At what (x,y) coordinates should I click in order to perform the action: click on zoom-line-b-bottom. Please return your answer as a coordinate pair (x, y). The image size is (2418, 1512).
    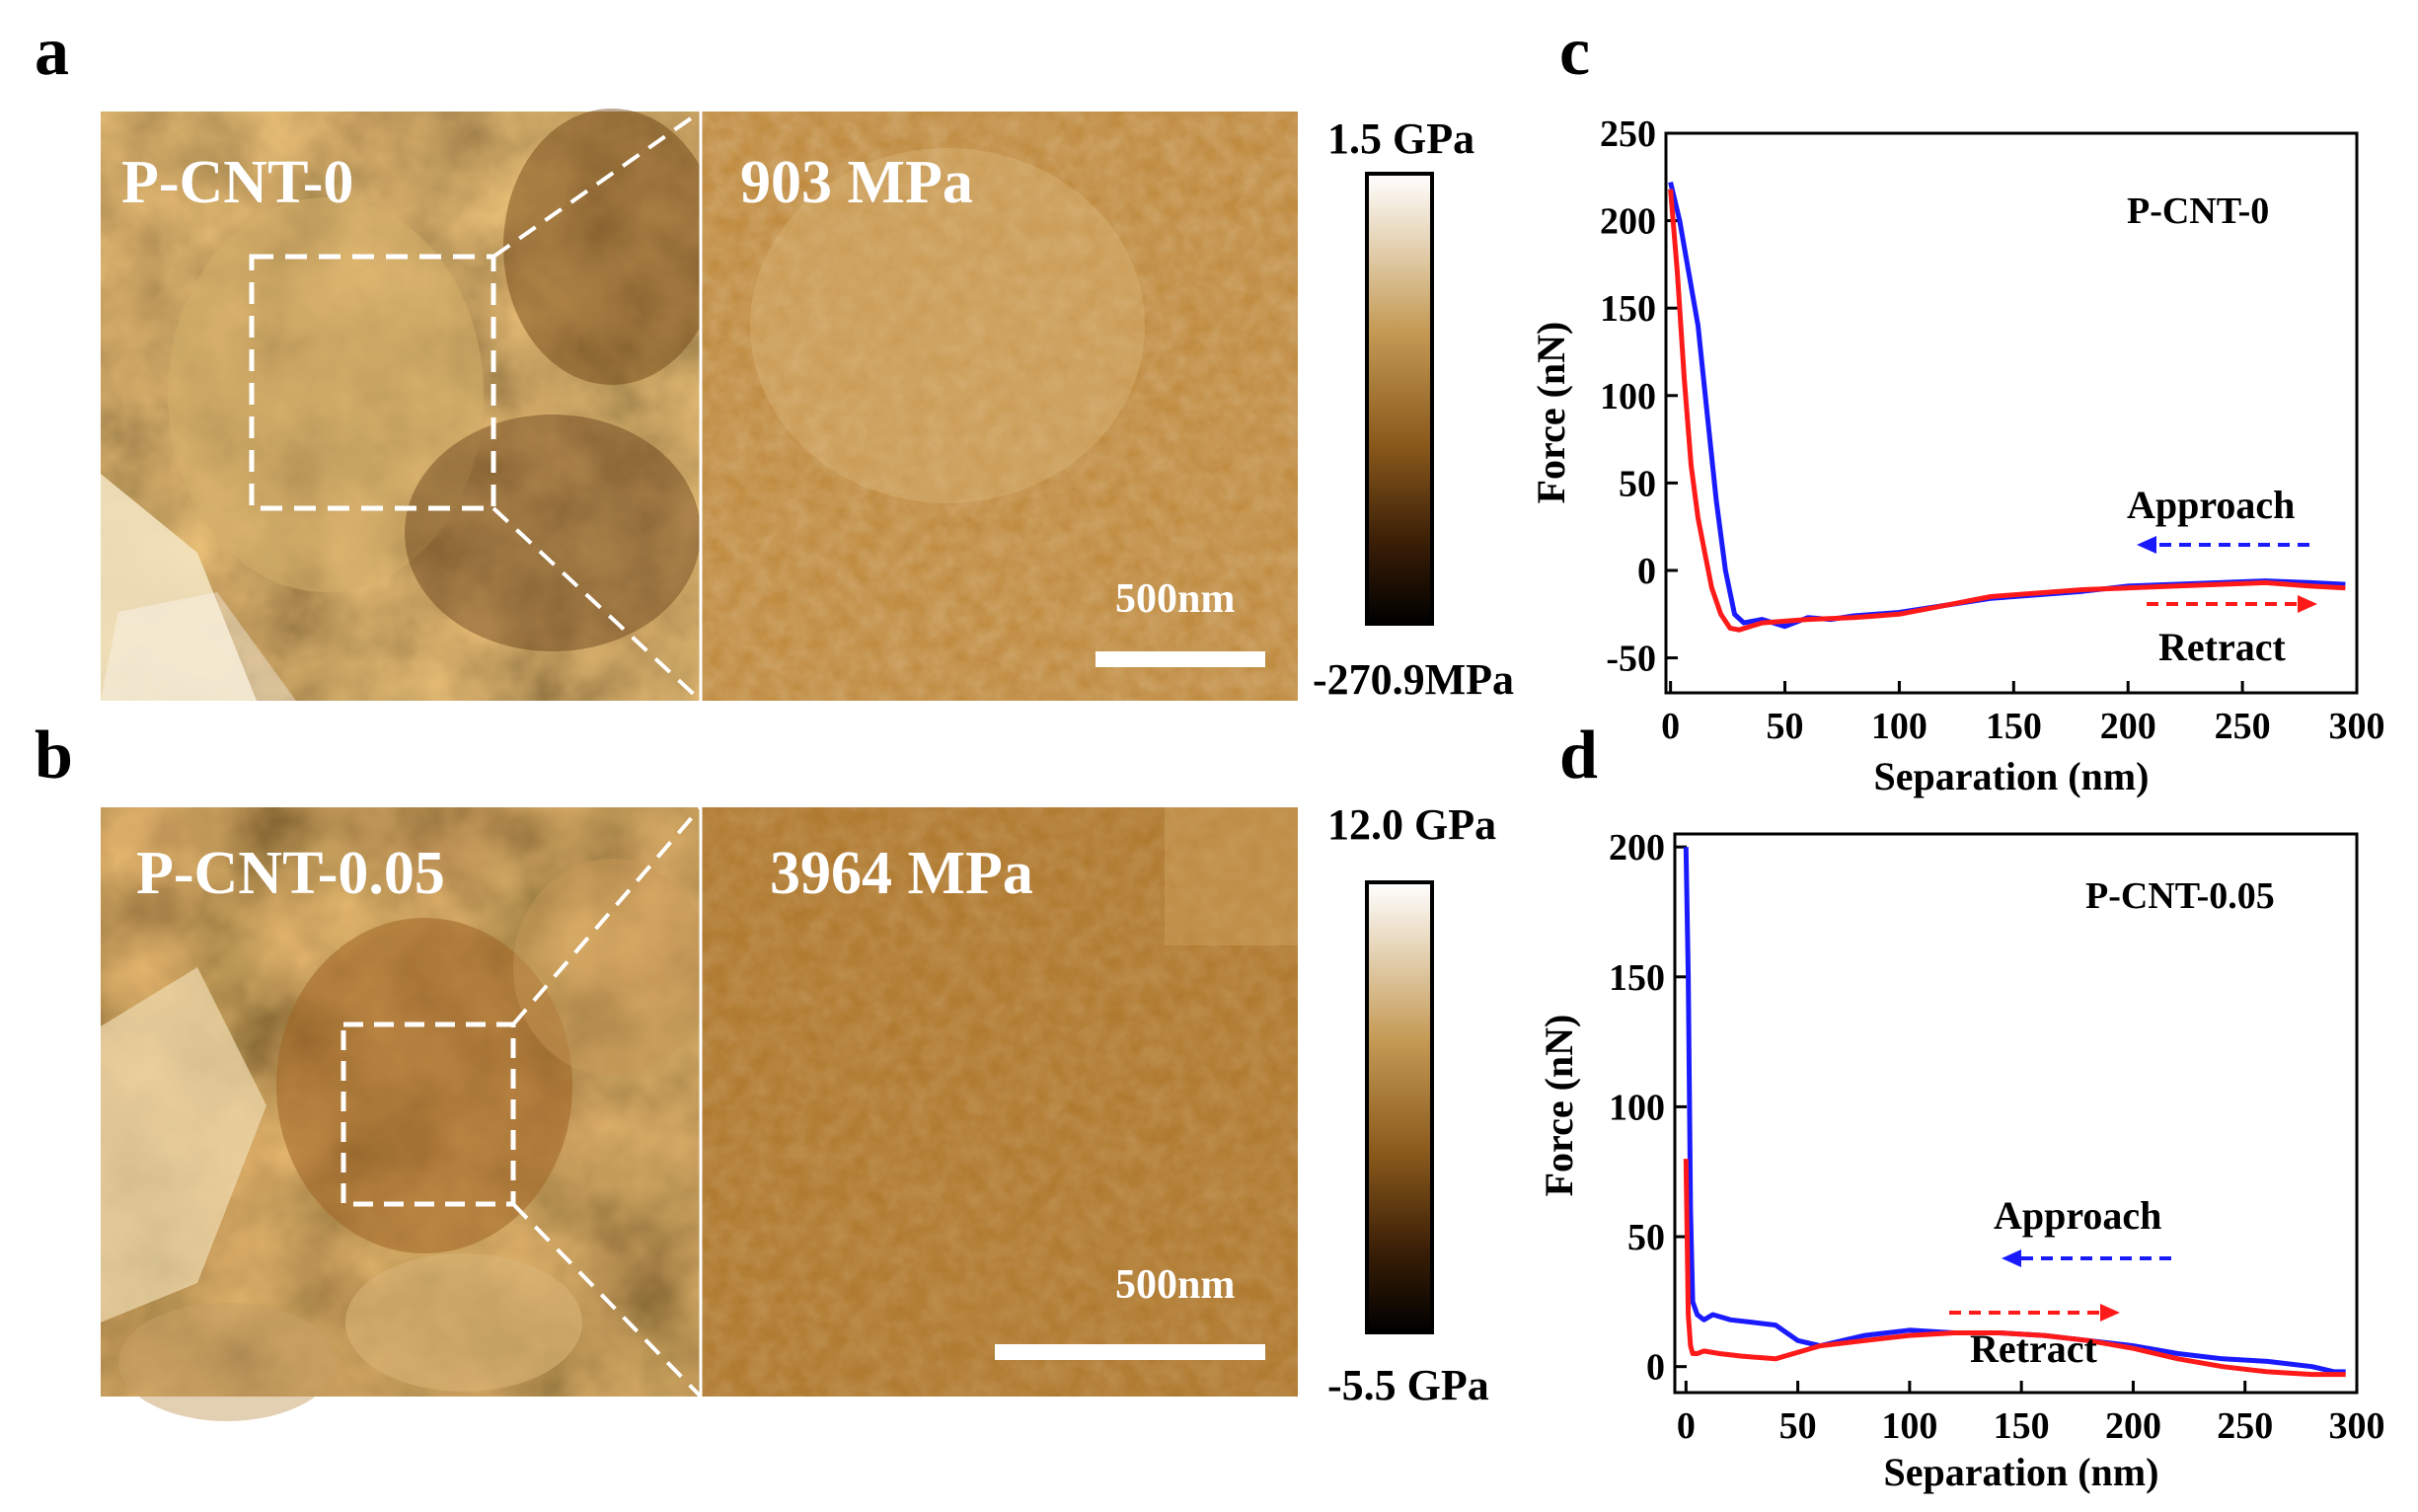
    Looking at the image, I should click on (607, 1300).